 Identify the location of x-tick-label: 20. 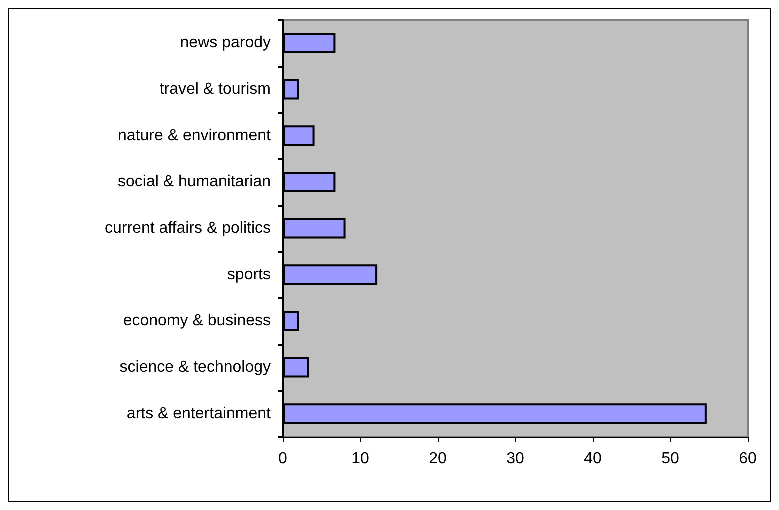
(438, 459).